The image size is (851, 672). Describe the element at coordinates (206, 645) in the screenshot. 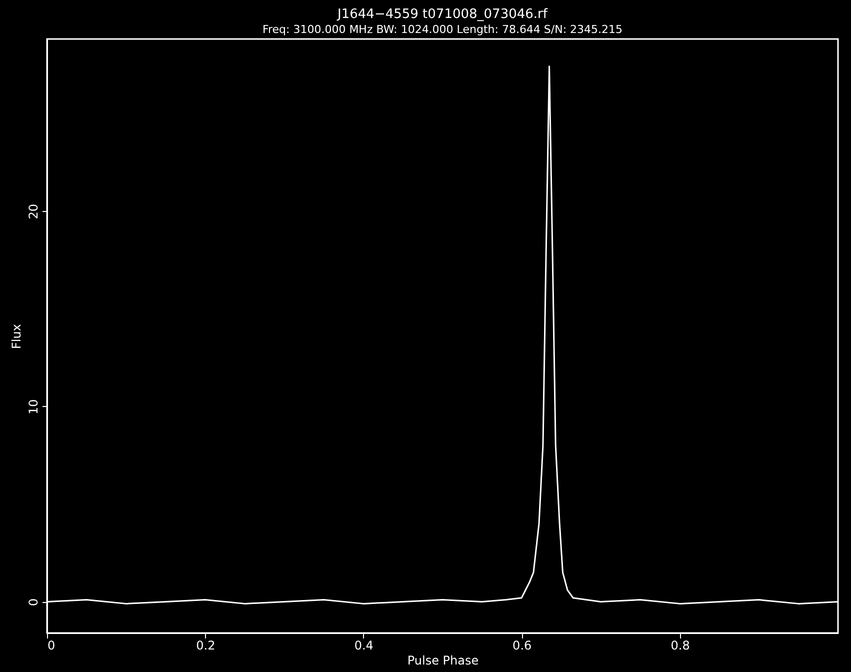

I see `x-tick-label: 0.2` at that location.